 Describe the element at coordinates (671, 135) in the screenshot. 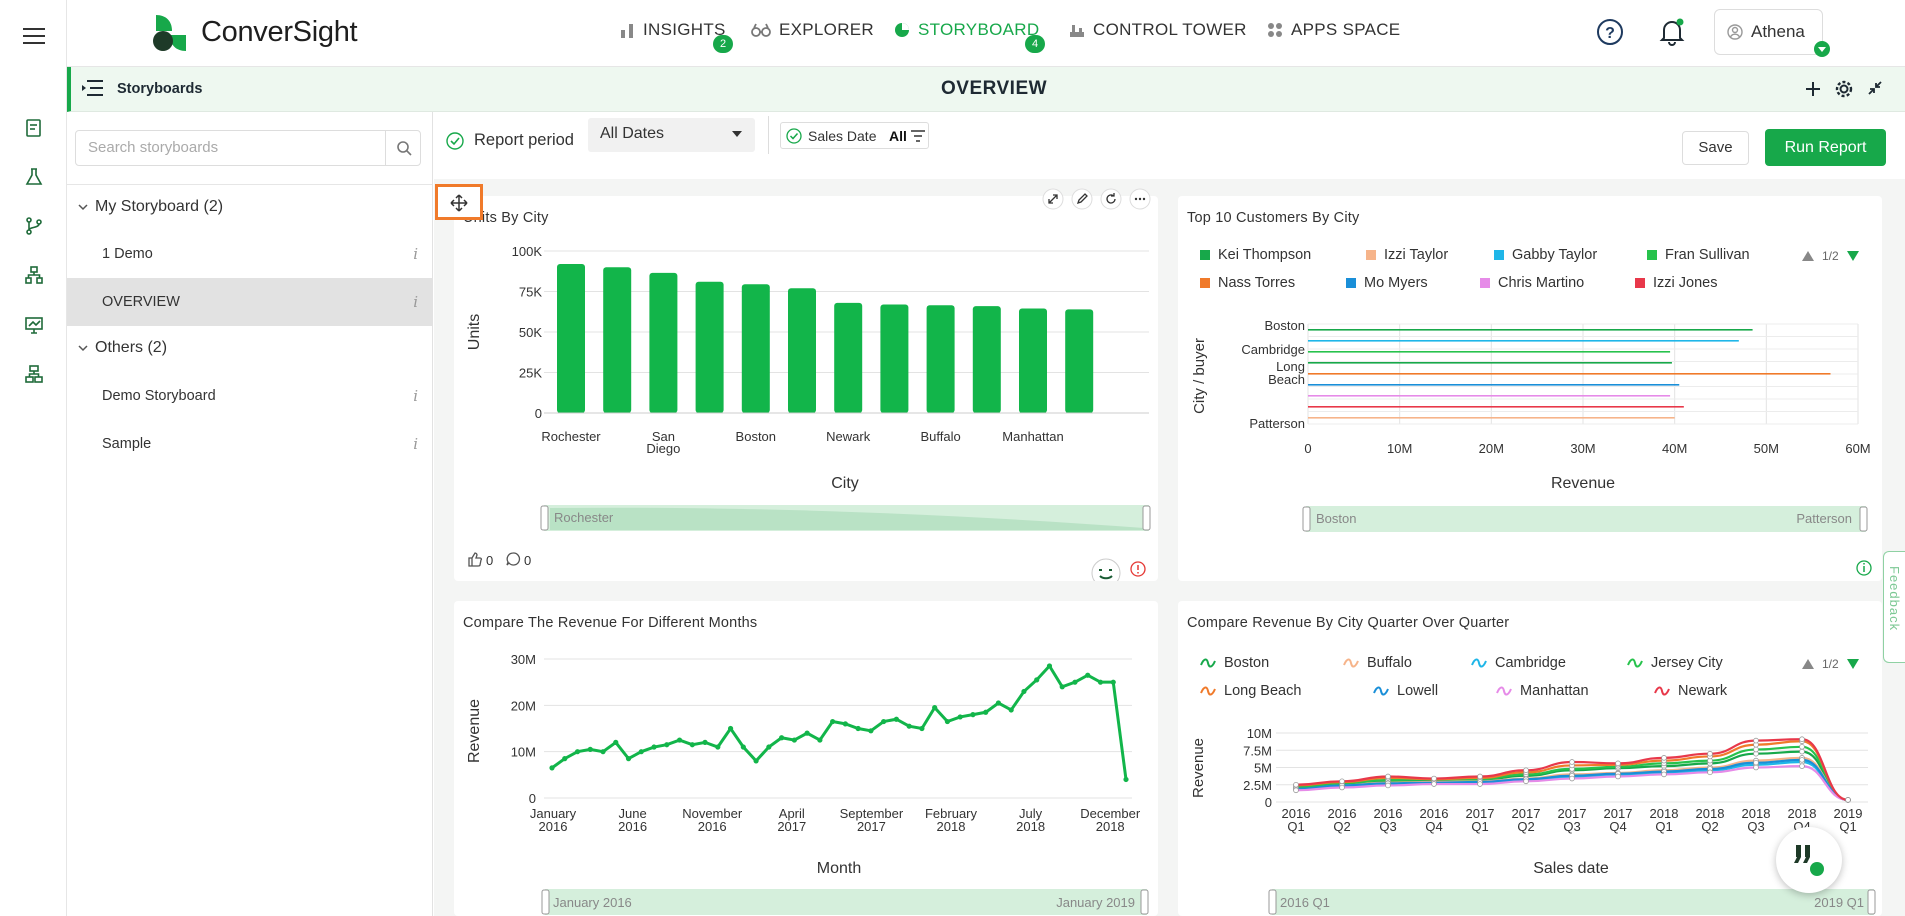

I see `date-range-select: All Dates` at that location.